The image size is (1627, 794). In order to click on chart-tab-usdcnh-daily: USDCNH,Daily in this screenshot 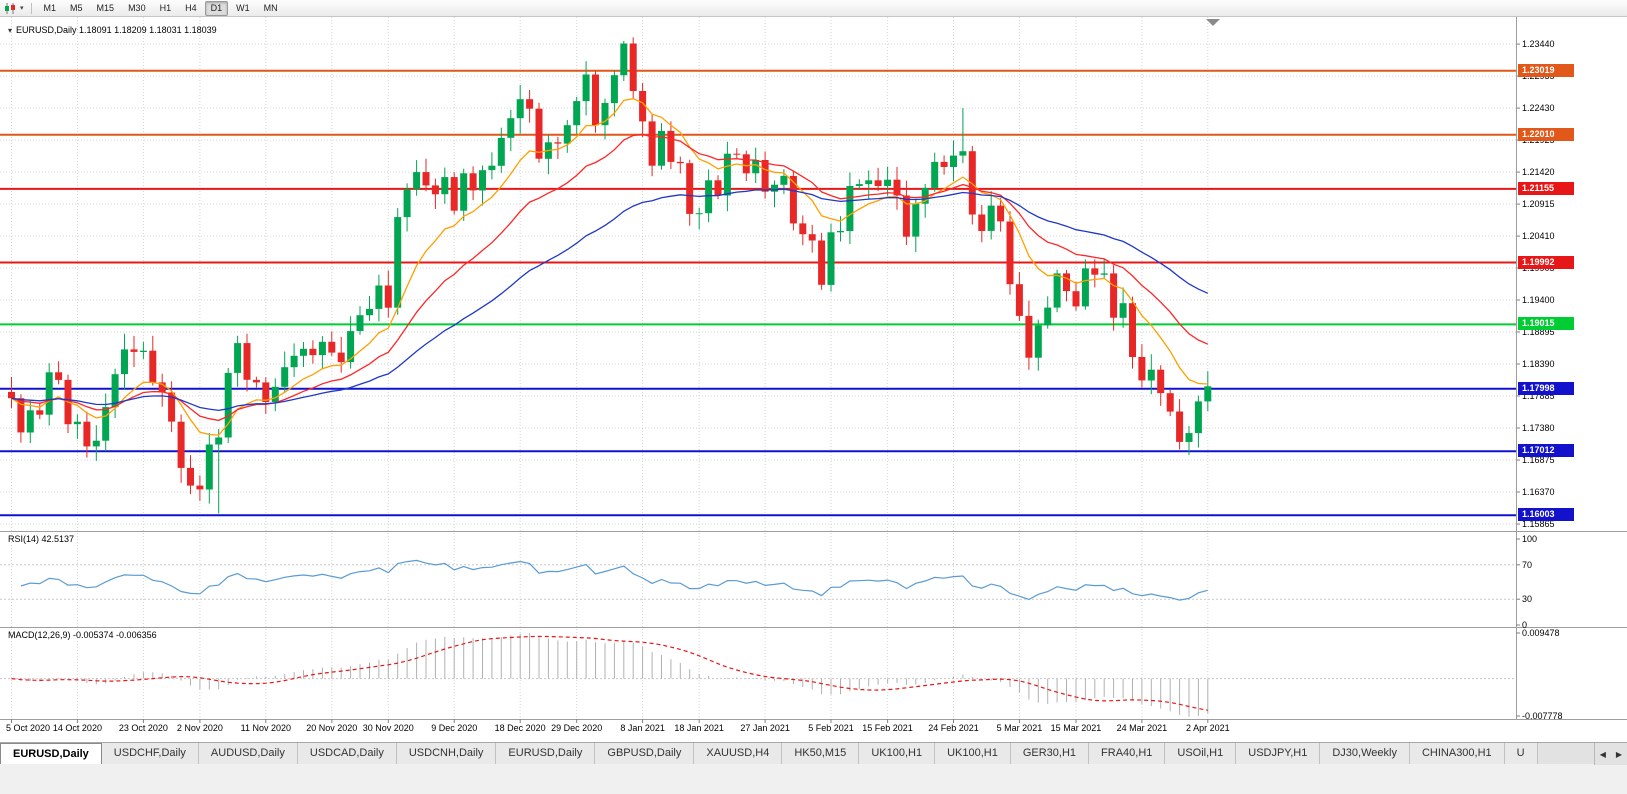, I will do `click(446, 754)`.